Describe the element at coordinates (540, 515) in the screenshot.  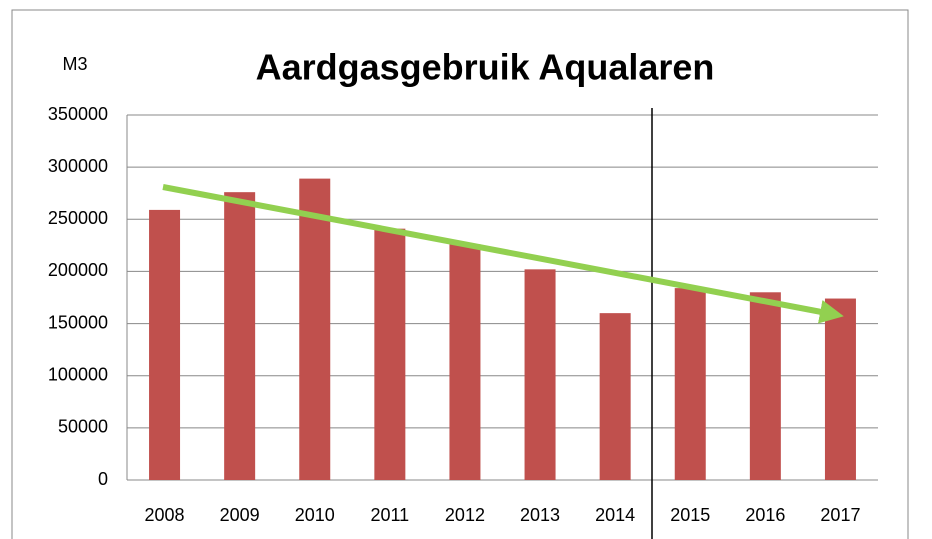
I see `x-tick-label: 2013` at that location.